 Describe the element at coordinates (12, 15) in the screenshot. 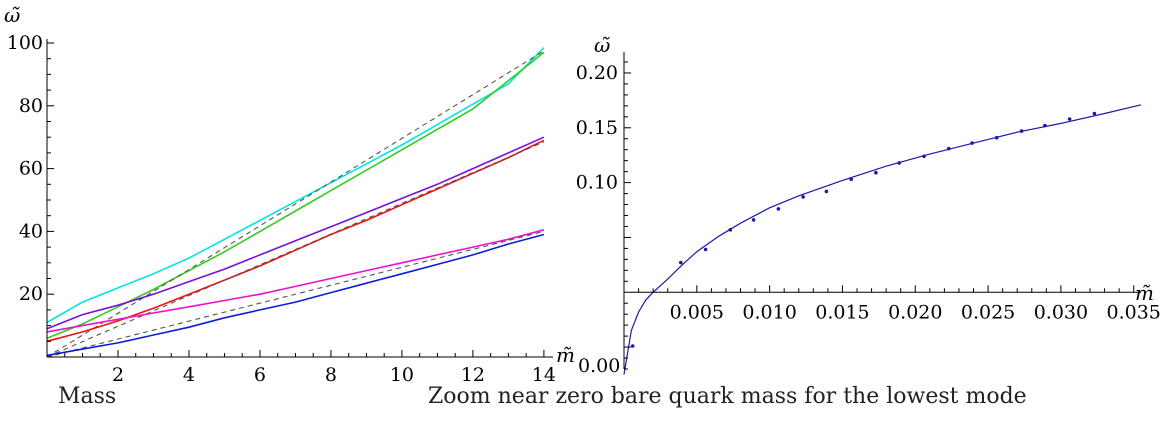

I see `left-y-axis-label: ω̃` at that location.